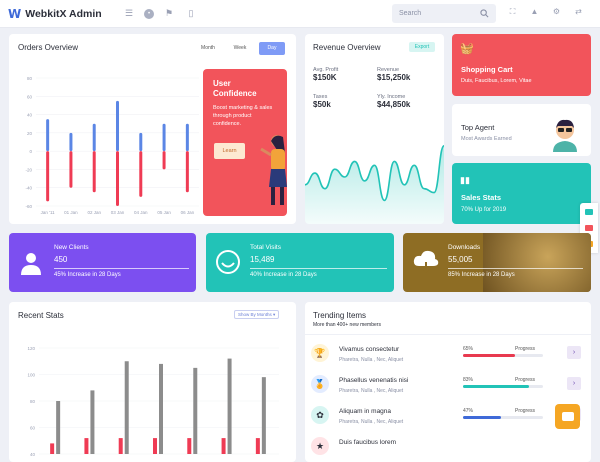 The height and width of the screenshot is (462, 600). Describe the element at coordinates (464, 247) in the screenshot. I see `downloads-title: Downloads` at that location.